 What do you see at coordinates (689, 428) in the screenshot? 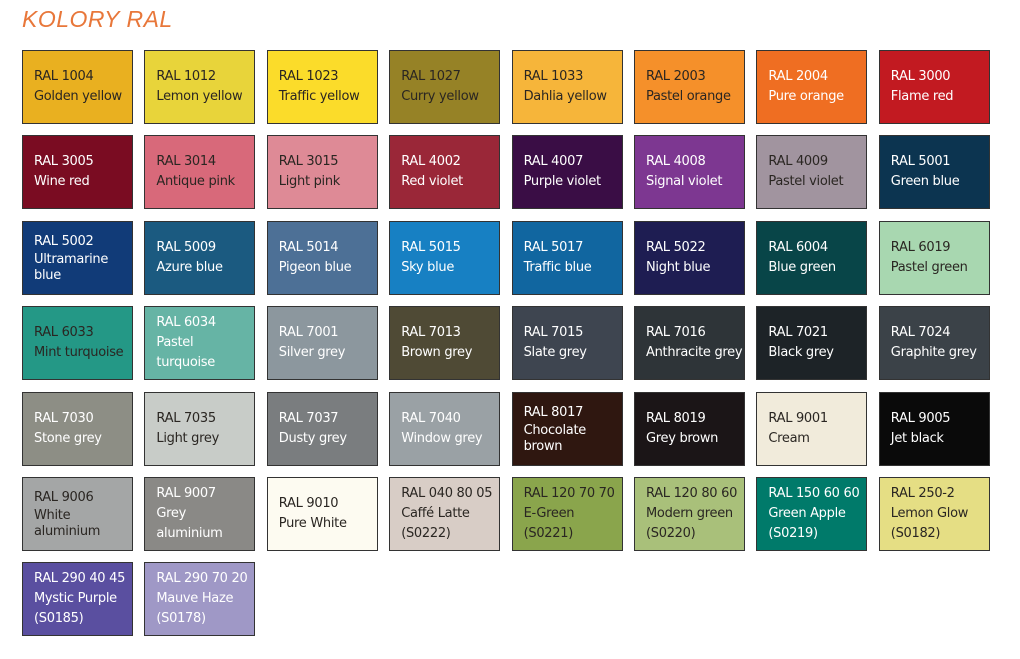
I see `color-swatch: RAL 8019 Grey brown` at bounding box center [689, 428].